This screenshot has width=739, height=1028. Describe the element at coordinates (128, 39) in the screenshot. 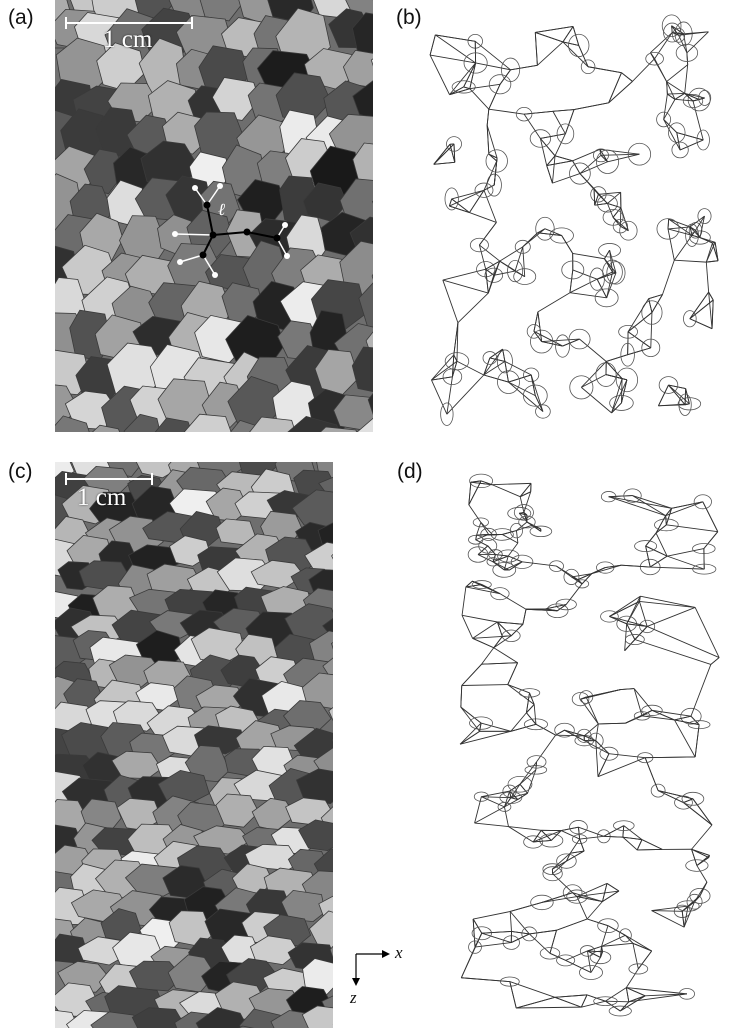

I see `scale-label-a: 1 cm` at that location.